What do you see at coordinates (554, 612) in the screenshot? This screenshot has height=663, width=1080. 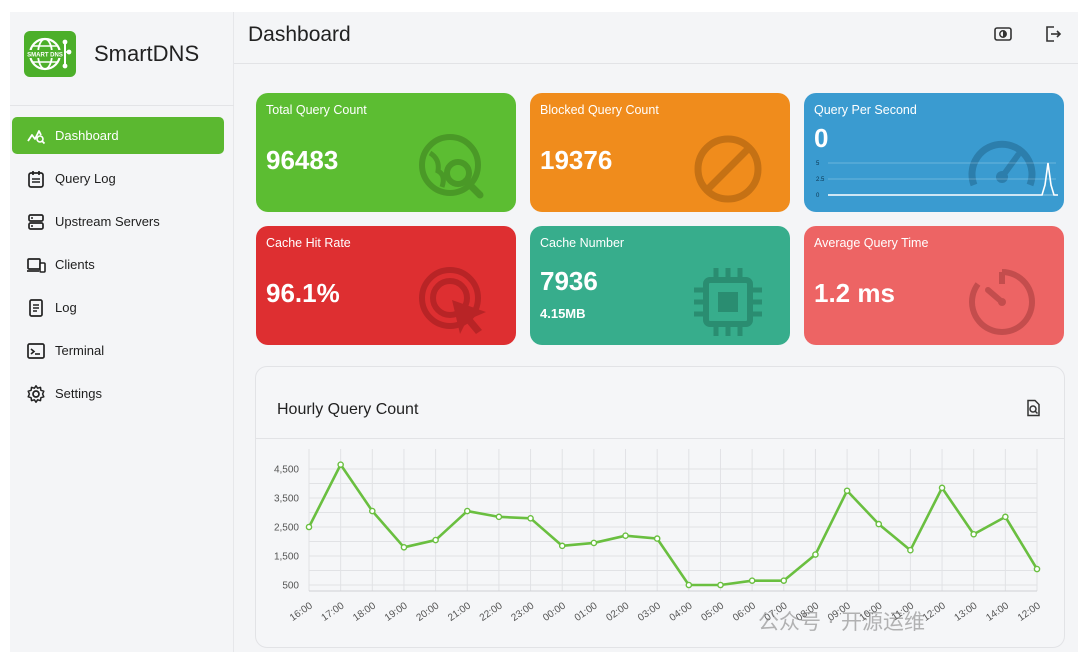 I see `x-tick-label: 00:00` at bounding box center [554, 612].